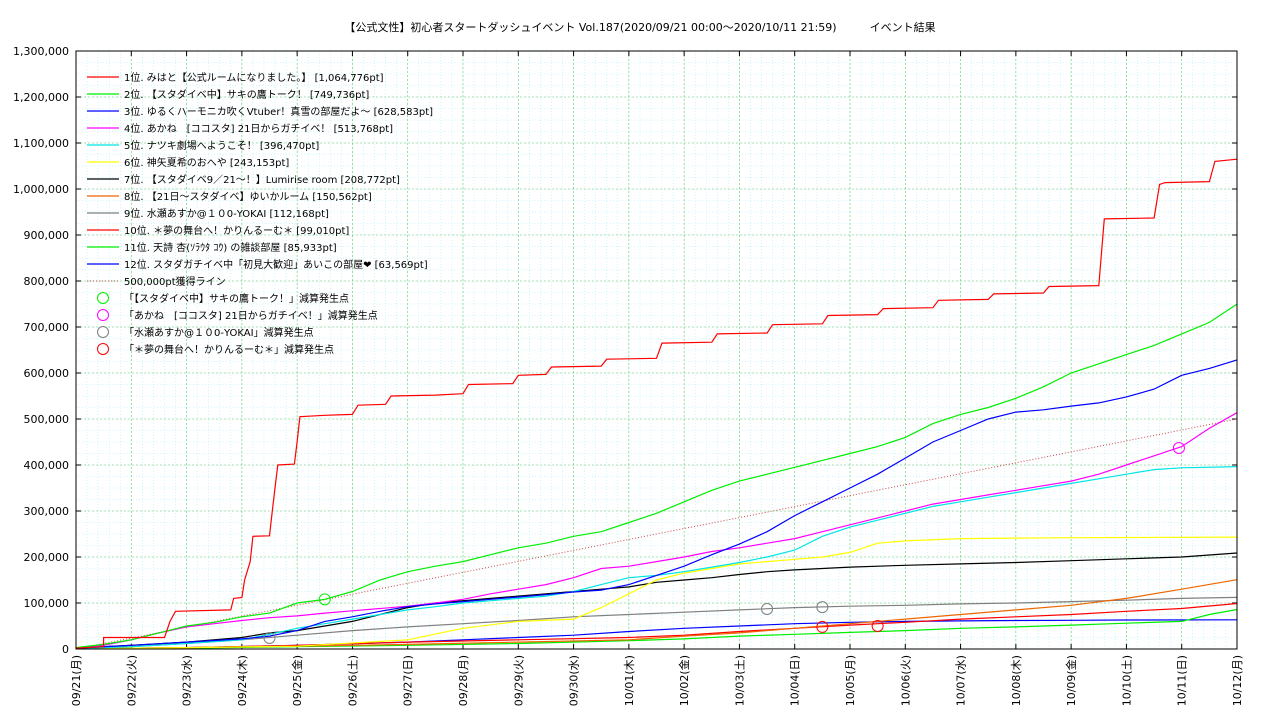  I want to click on legend-marker-label-1: 「【スタダイベ中】サキの鷹トーク！」減算発生点, so click(236, 298).